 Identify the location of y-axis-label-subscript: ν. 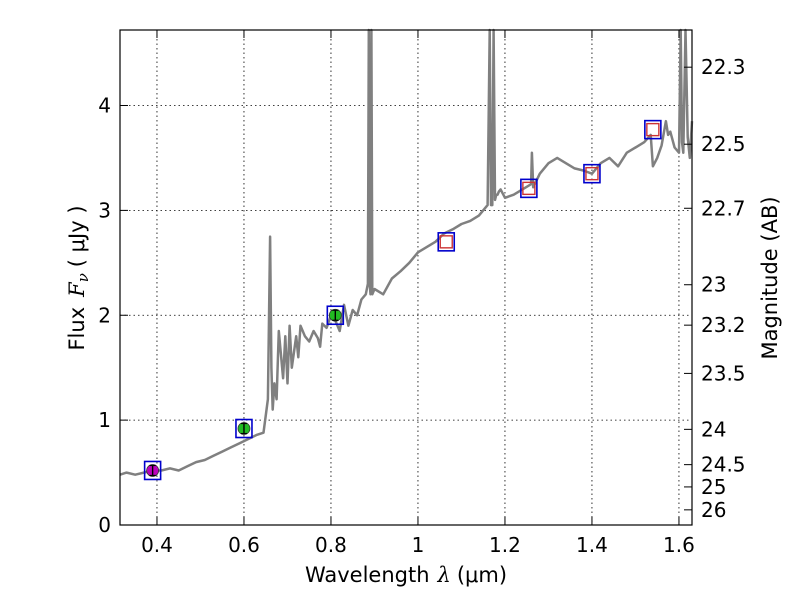
(83, 277).